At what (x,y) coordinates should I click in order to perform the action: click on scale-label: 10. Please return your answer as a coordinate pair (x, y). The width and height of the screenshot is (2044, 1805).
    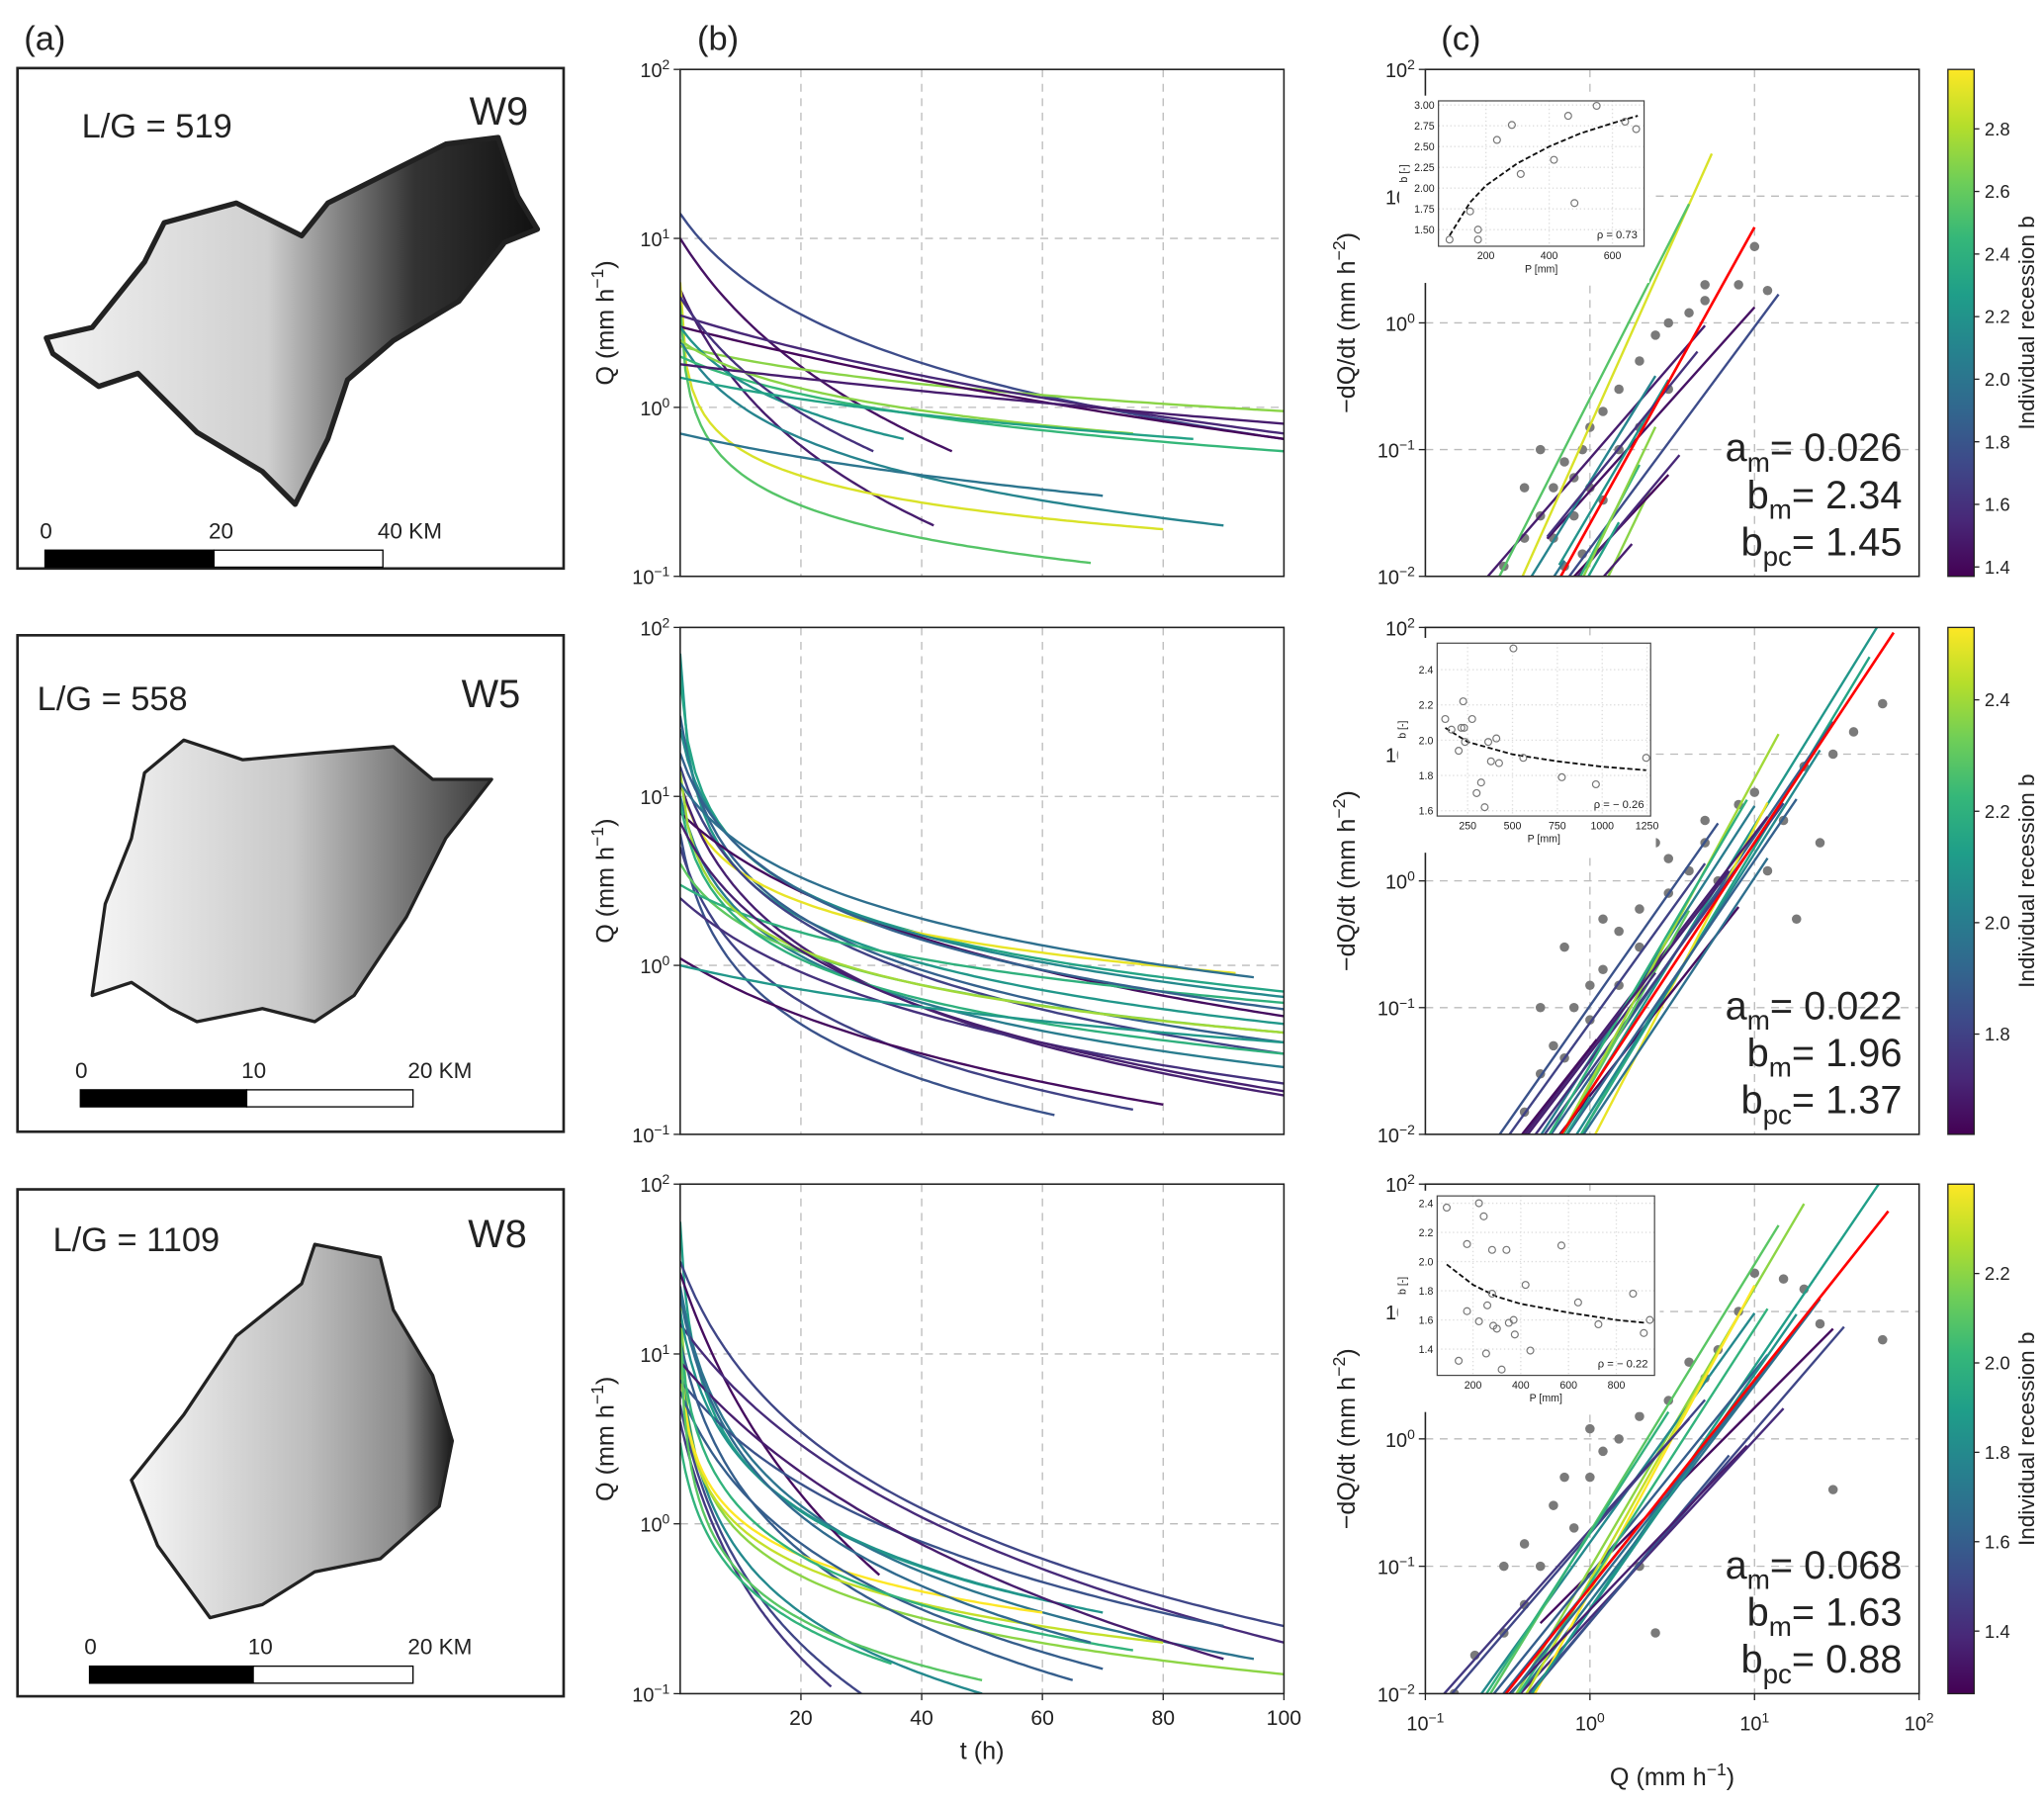
    Looking at the image, I should click on (253, 1070).